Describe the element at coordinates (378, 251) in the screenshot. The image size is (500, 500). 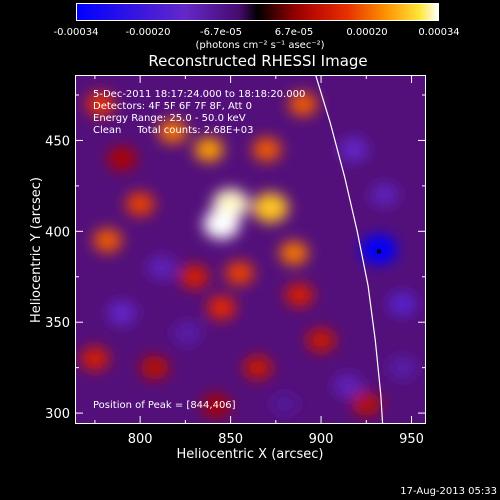
I see `peak-marker` at that location.